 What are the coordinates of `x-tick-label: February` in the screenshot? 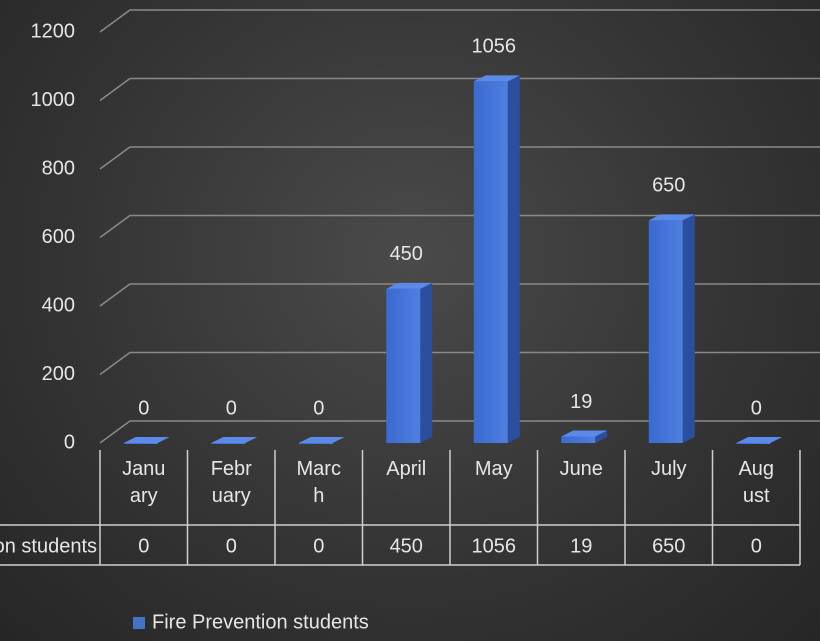 It's located at (231, 482).